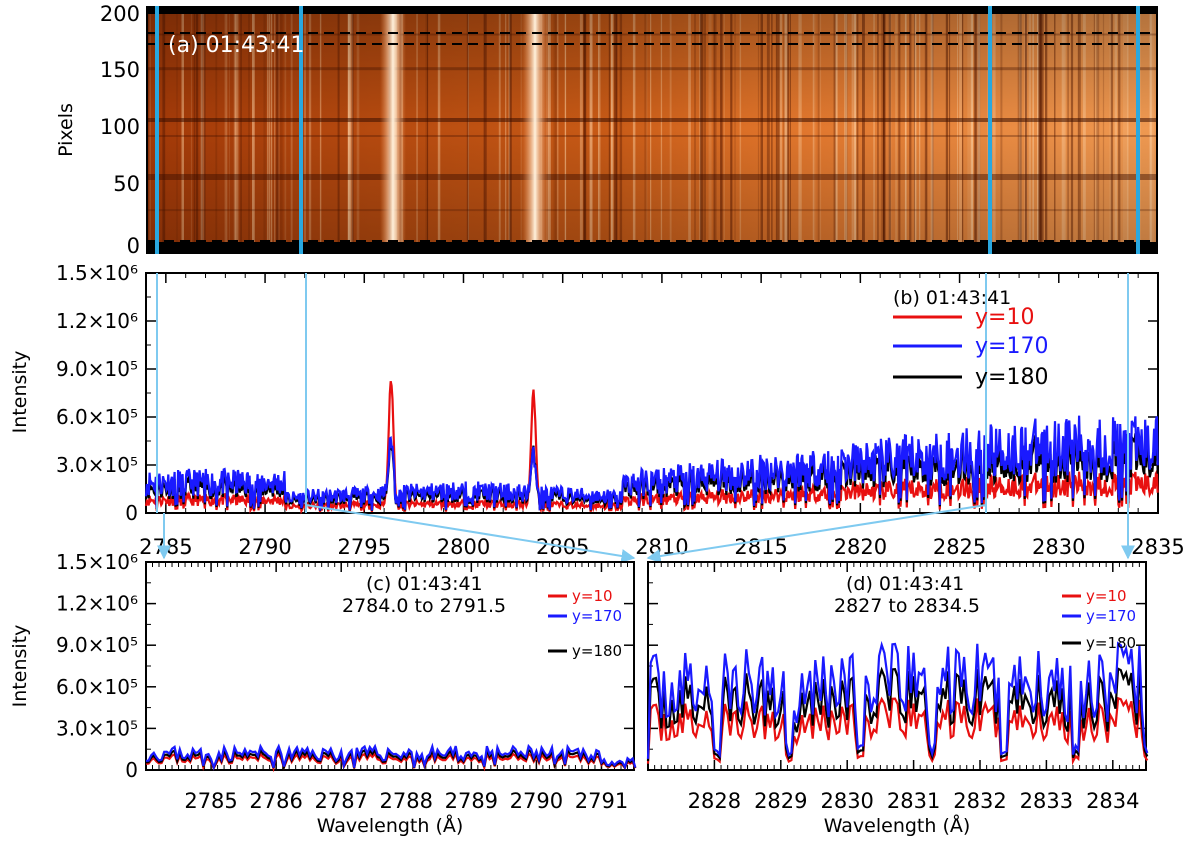 The width and height of the screenshot is (1185, 841). Describe the element at coordinates (120, 127) in the screenshot. I see `a-ytick-100: 100` at that location.